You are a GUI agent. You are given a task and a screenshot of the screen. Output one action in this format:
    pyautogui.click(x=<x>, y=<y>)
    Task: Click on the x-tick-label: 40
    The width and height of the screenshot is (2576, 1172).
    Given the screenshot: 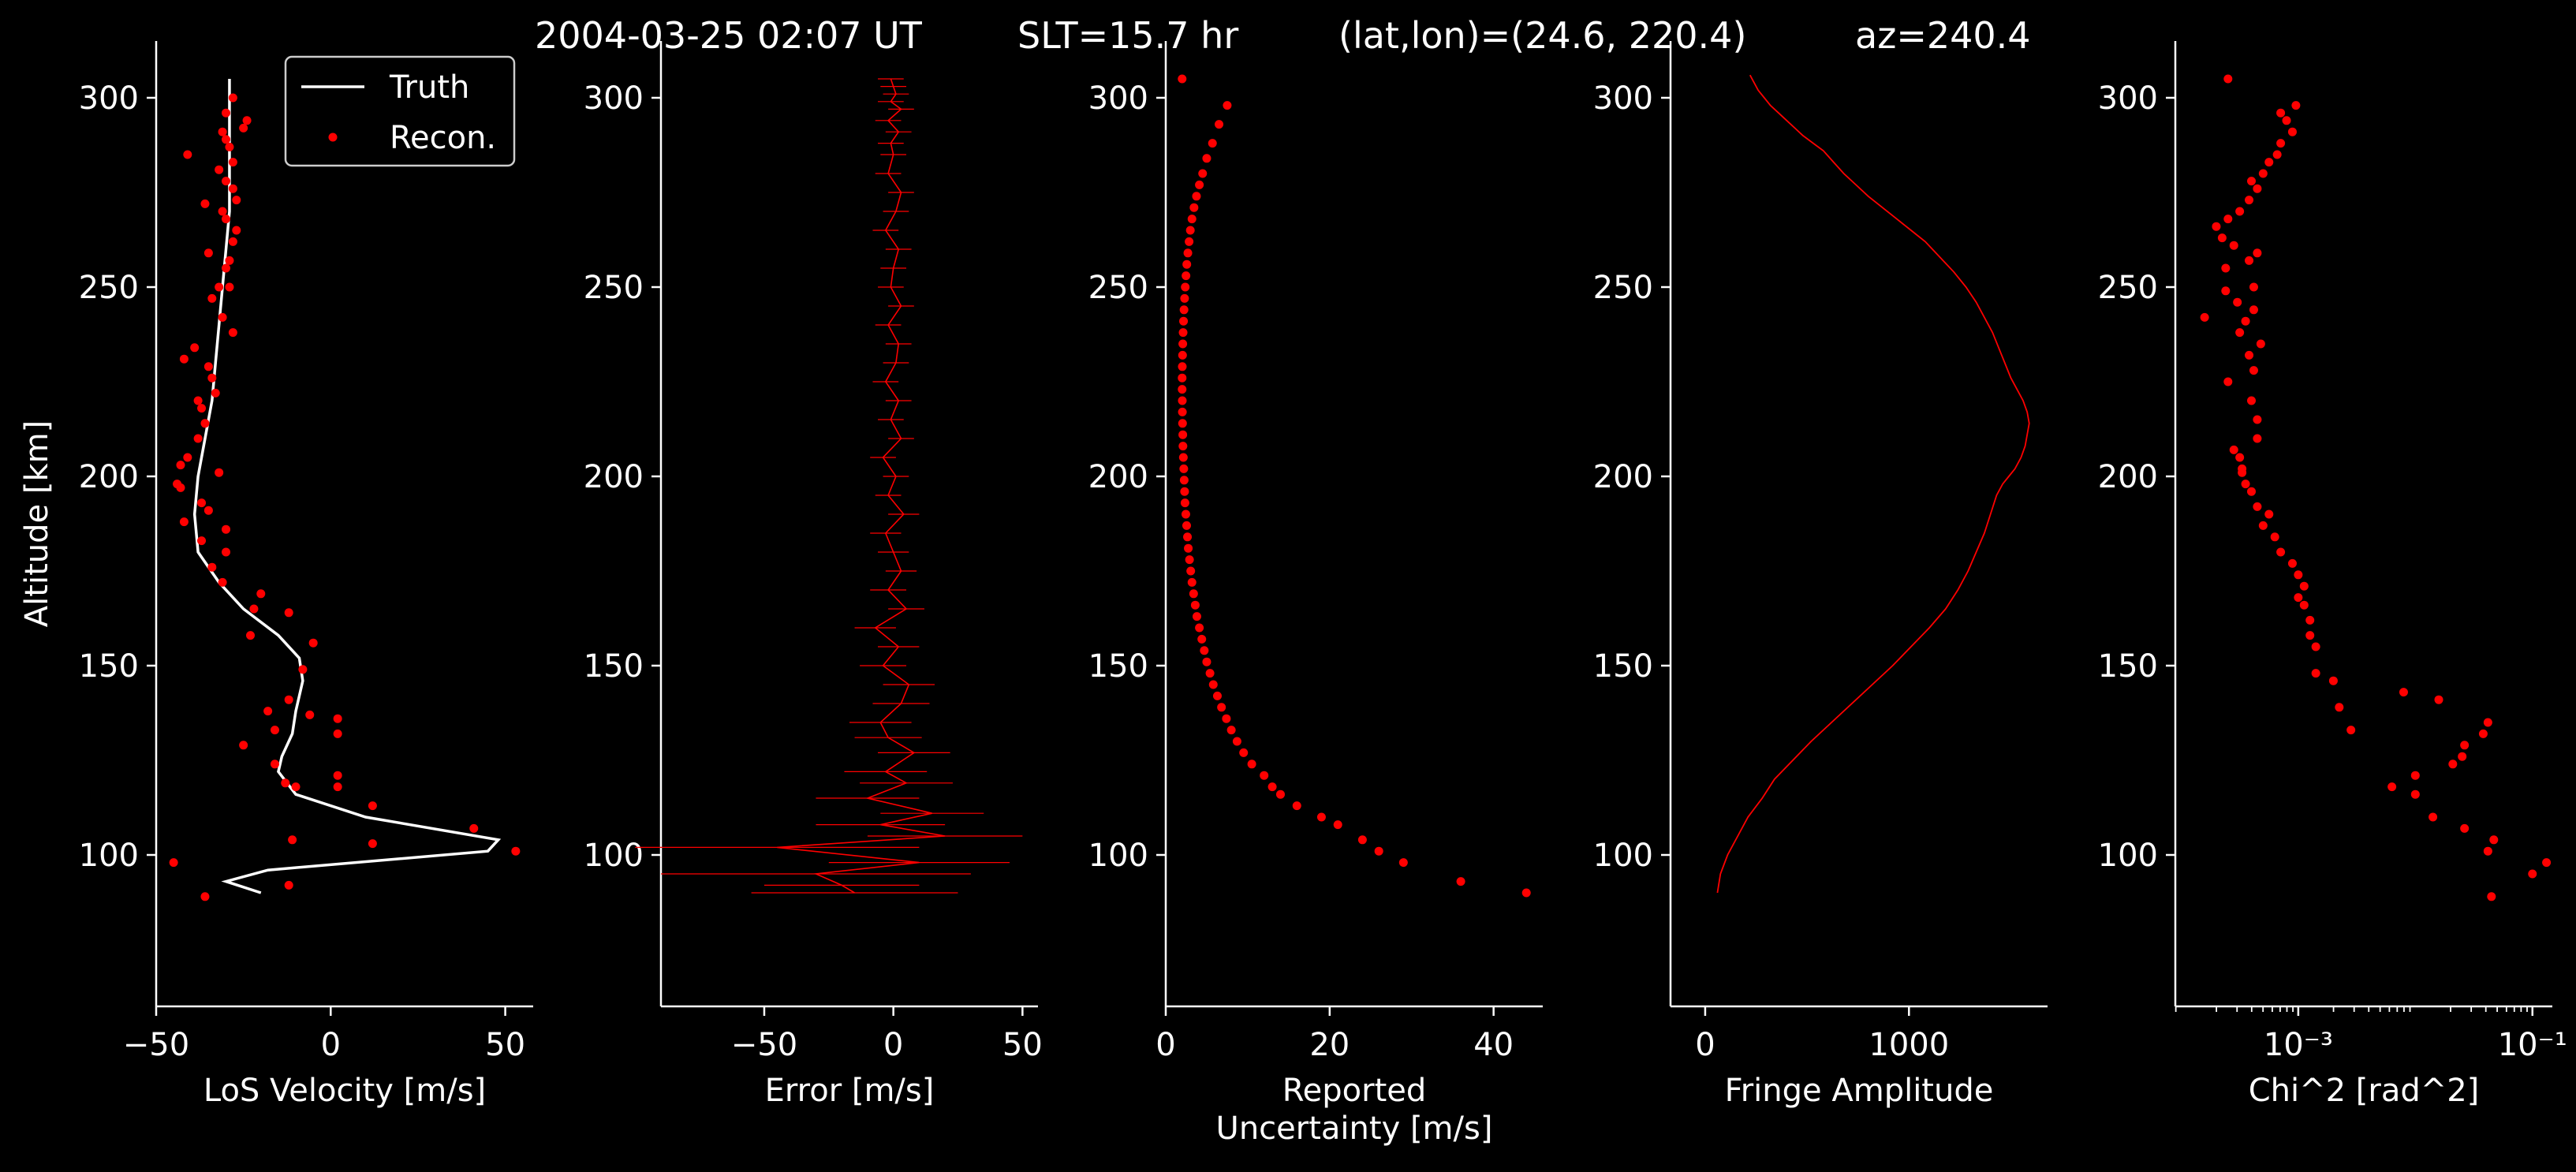 What is the action you would take?
    pyautogui.click(x=1493, y=1045)
    